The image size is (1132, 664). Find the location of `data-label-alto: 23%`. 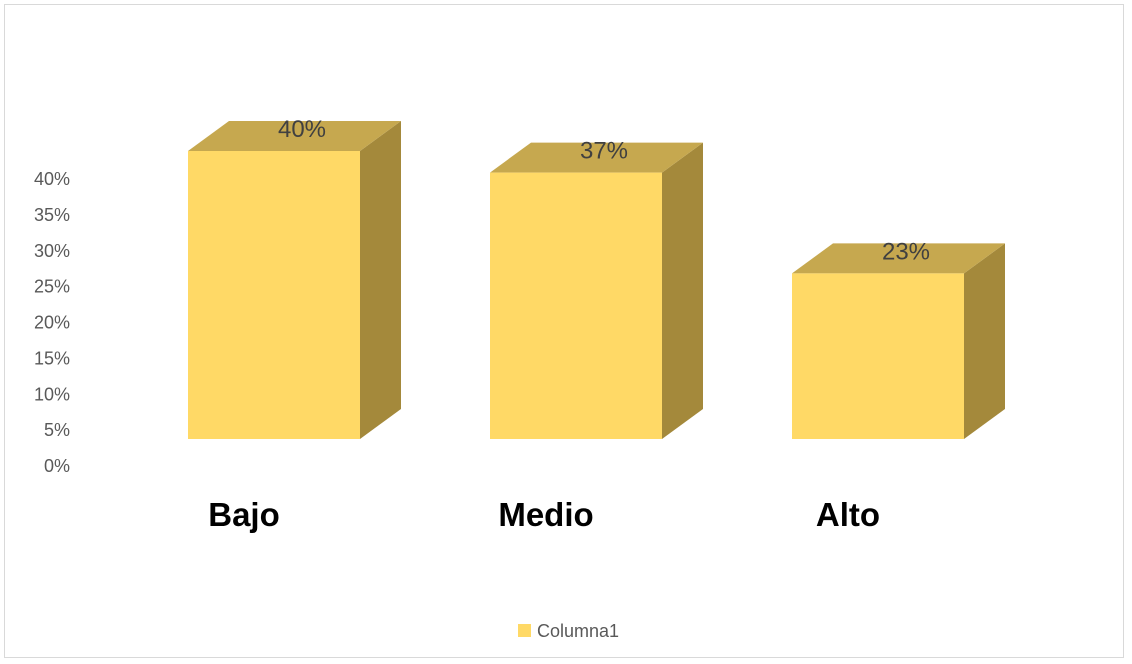

data-label-alto: 23% is located at coordinates (906, 251).